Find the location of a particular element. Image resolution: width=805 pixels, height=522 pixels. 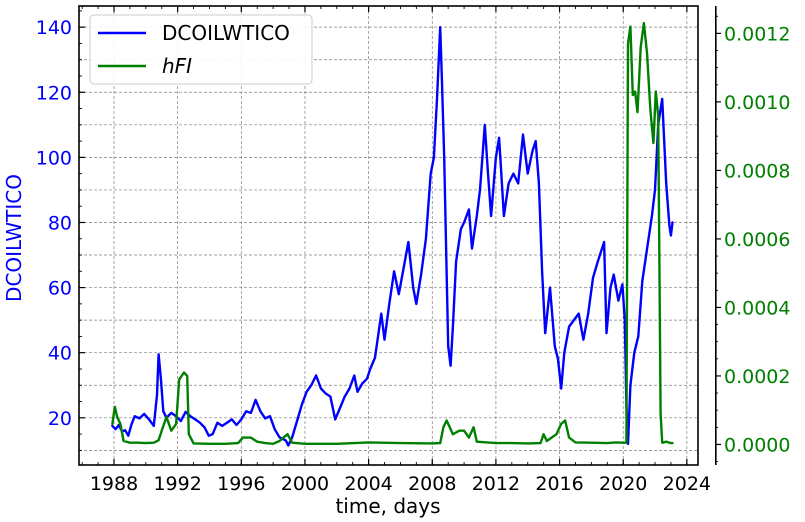

legend-label-dcoilwtico: DCOILWTICO is located at coordinates (226, 33).